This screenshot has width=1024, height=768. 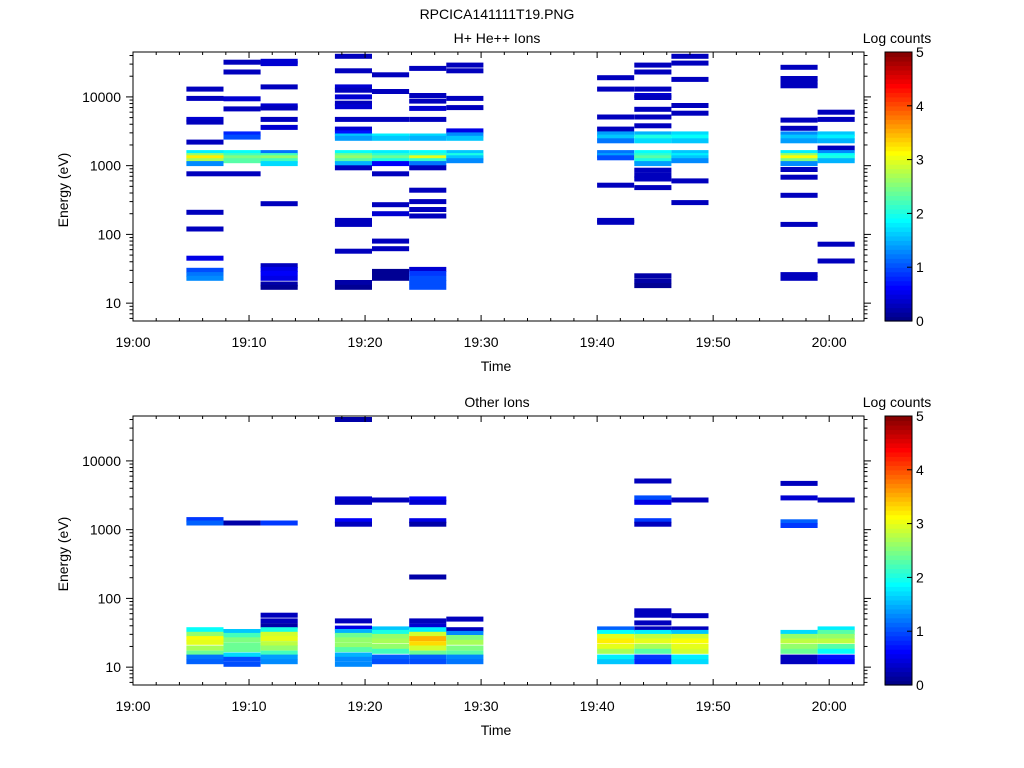 I want to click on panel-title: H+ He++ Ions, so click(x=497, y=38).